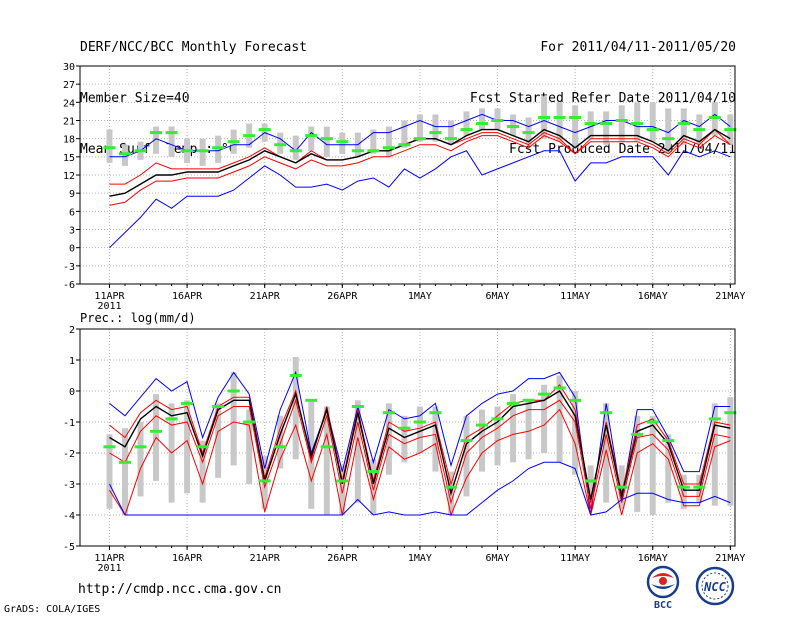 This screenshot has width=800, height=618. Describe the element at coordinates (69, 547) in the screenshot. I see `y-tick-label: -5` at that location.